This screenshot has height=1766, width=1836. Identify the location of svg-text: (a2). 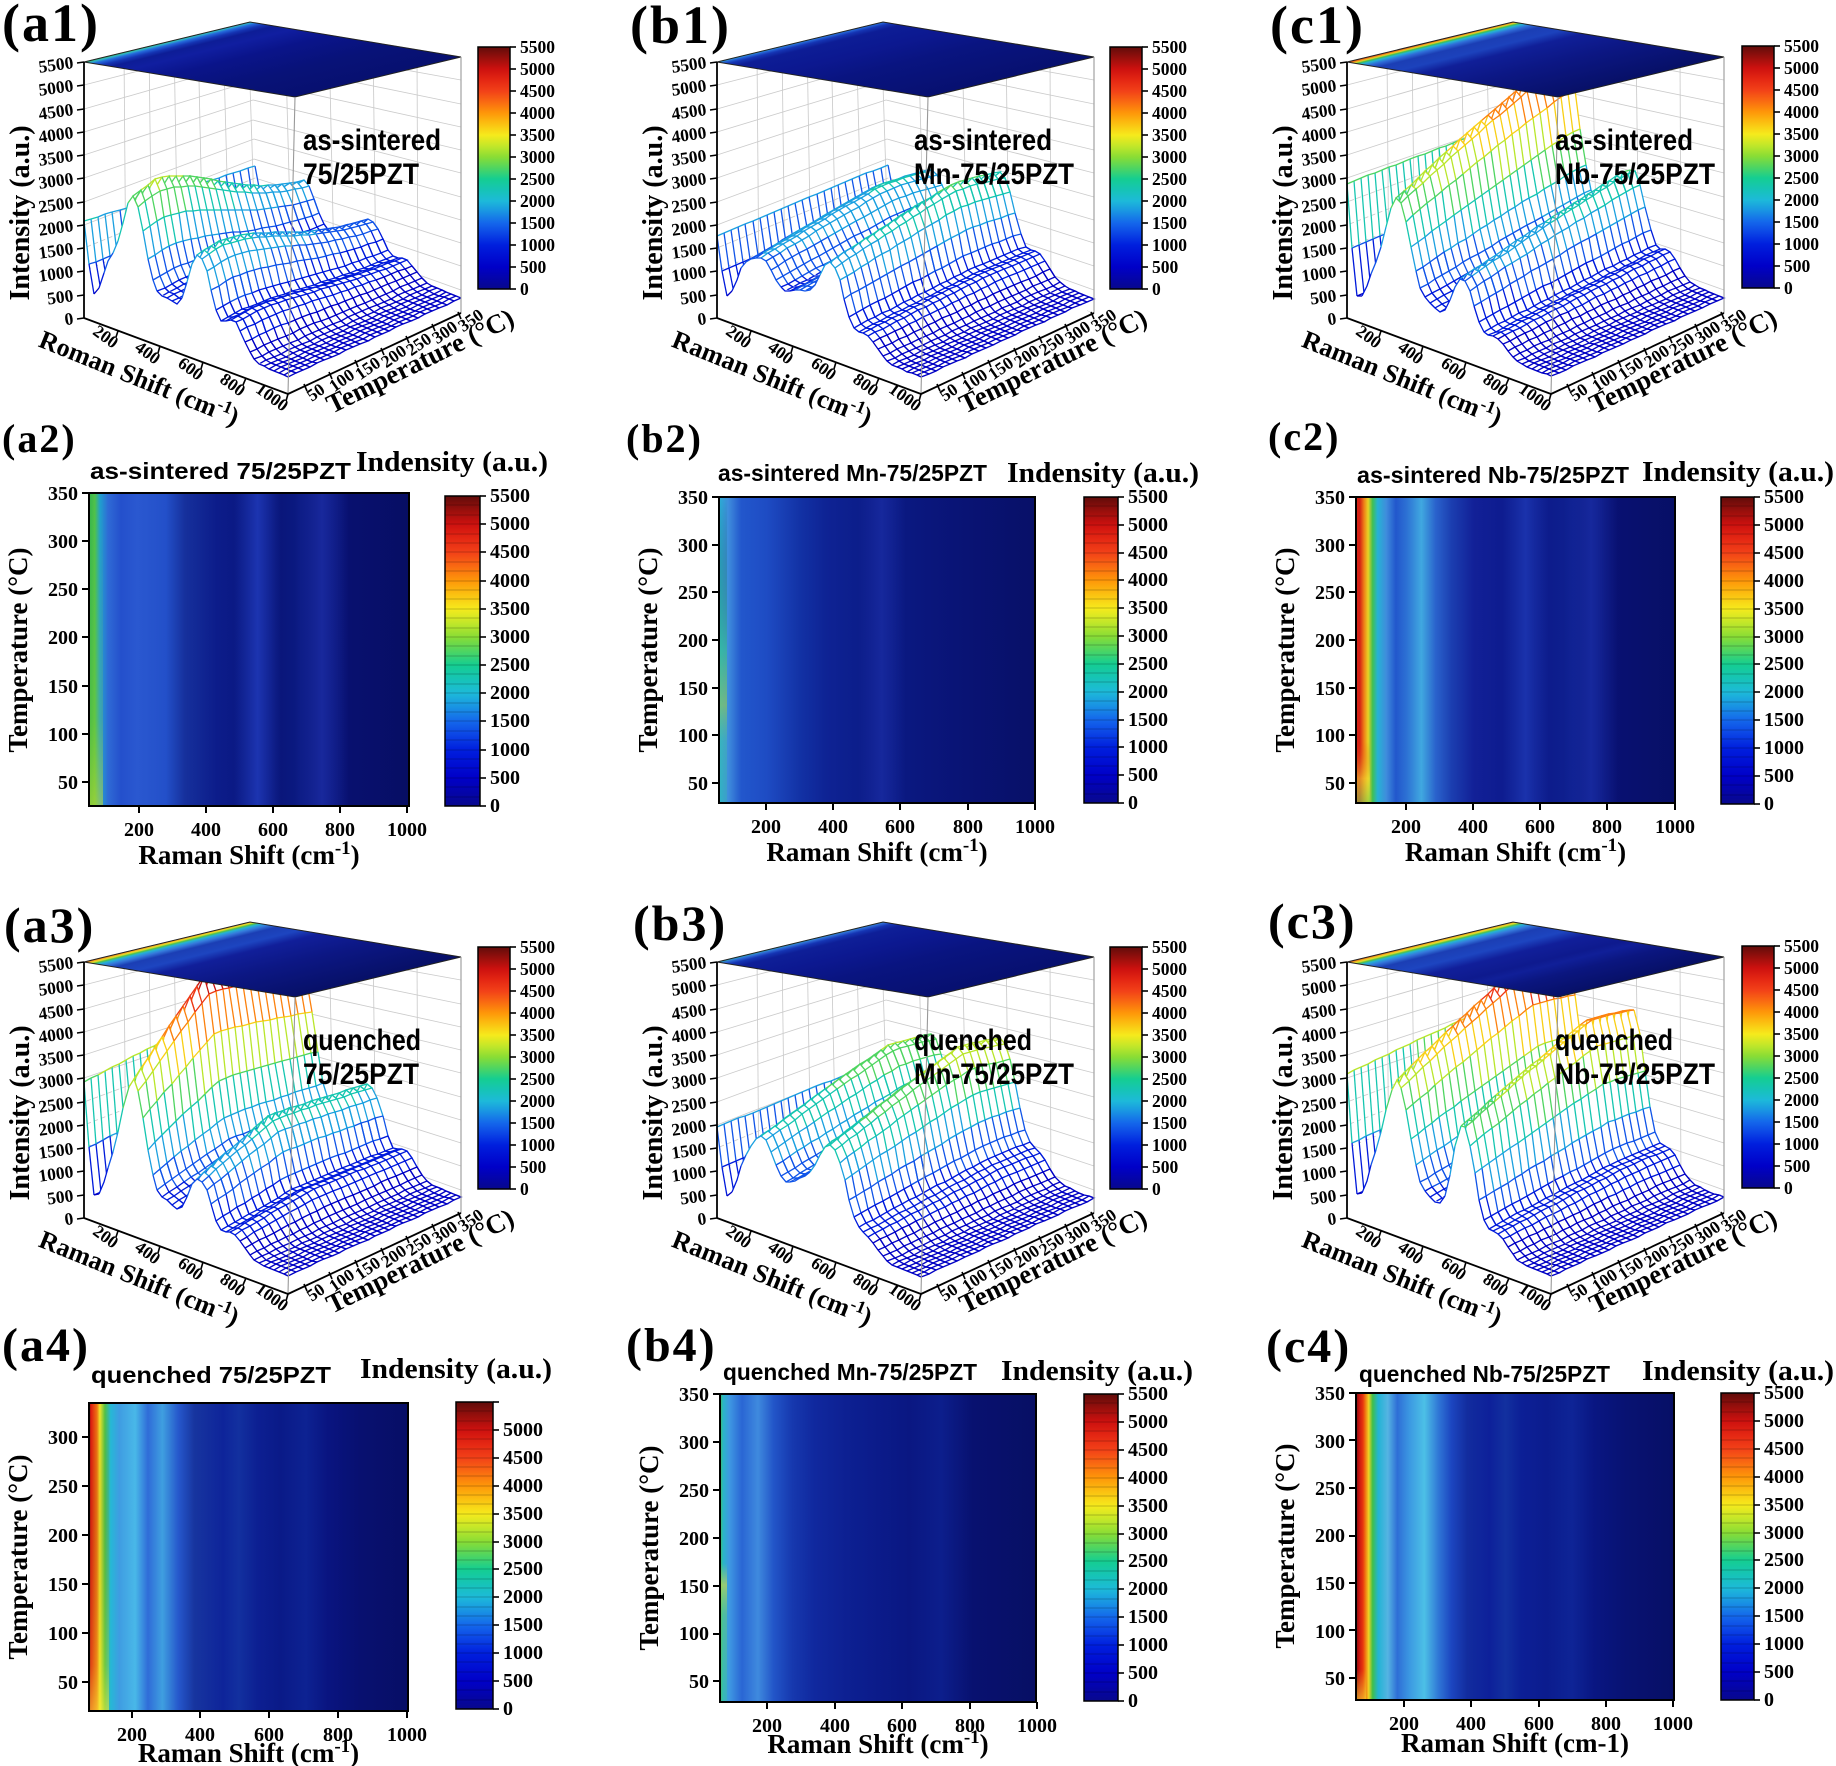
(39, 438).